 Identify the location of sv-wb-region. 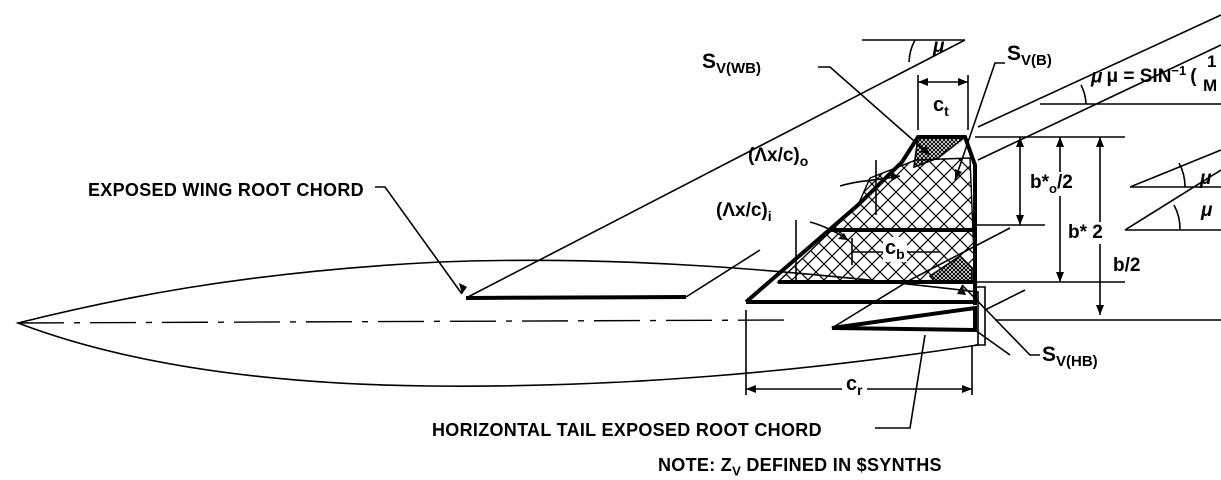
(940, 152).